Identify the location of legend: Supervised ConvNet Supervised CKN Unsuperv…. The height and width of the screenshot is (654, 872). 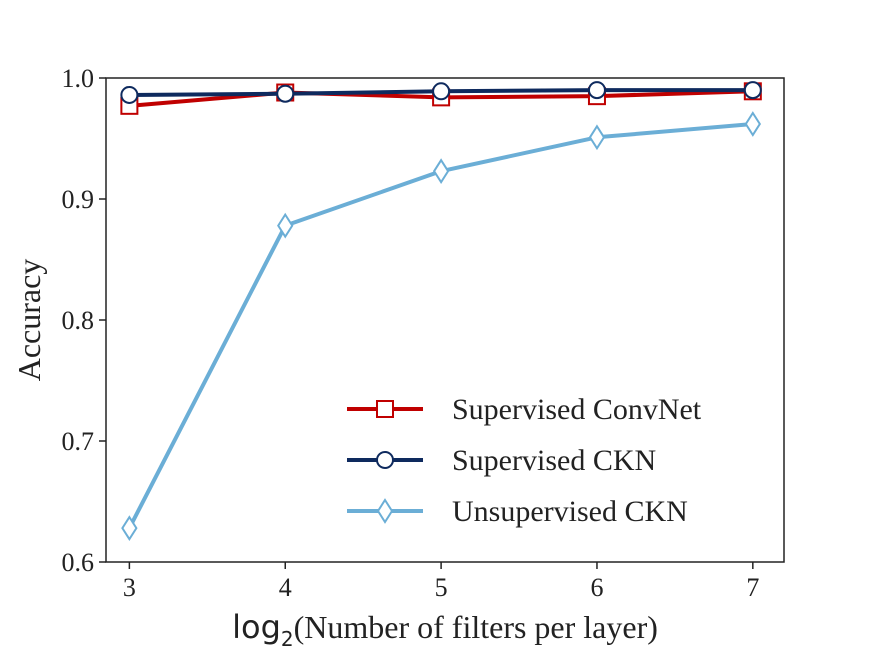
(524, 460).